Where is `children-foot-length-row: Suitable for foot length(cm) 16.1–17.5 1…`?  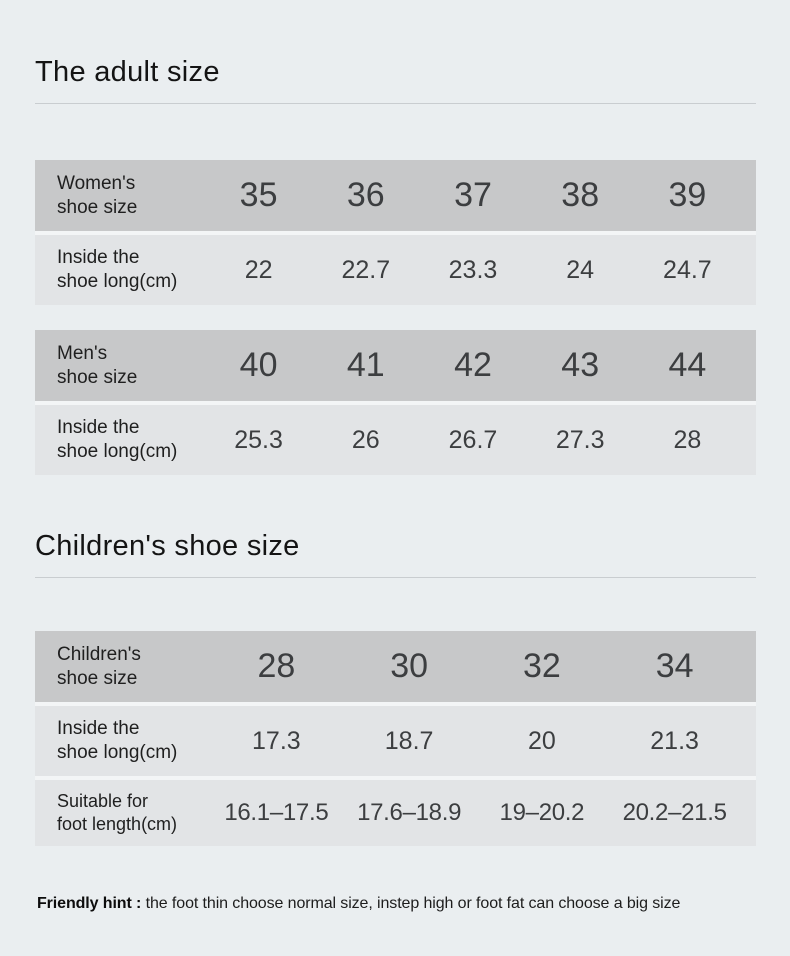
children-foot-length-row: Suitable for foot length(cm) 16.1–17.5 1… is located at coordinates (395, 813).